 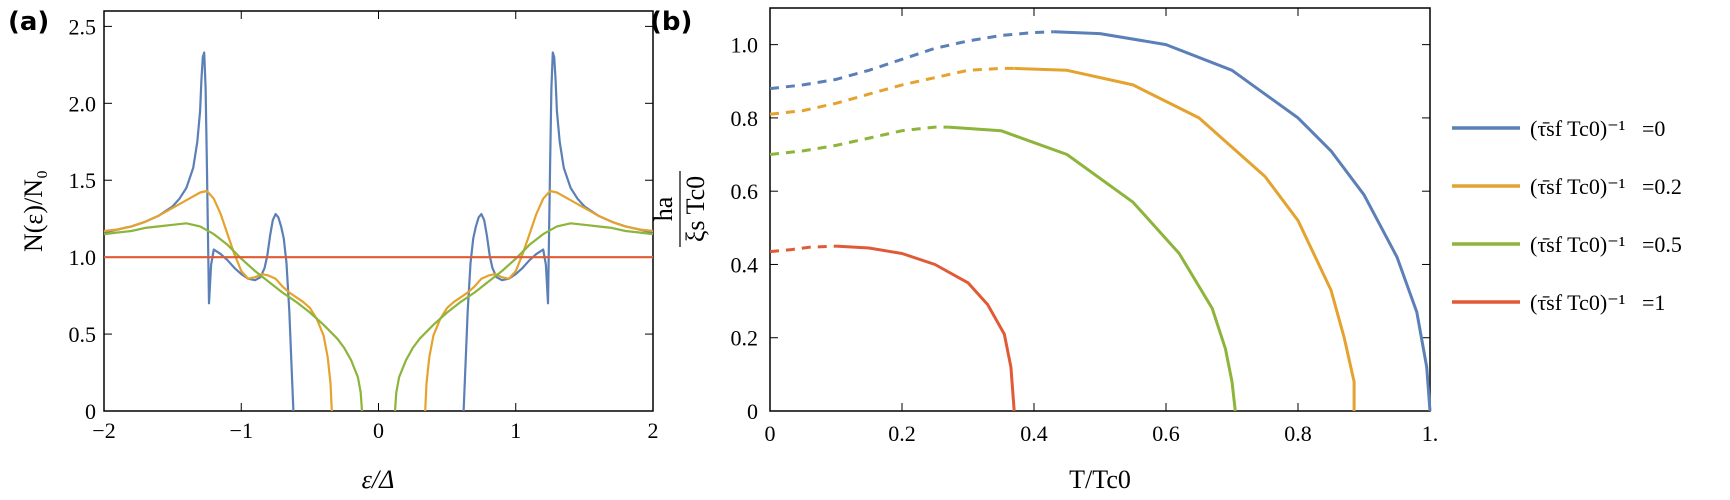 I want to click on legend-item: (τ̄sf Tc0)⁻¹ =0.2, so click(x=1567, y=186).